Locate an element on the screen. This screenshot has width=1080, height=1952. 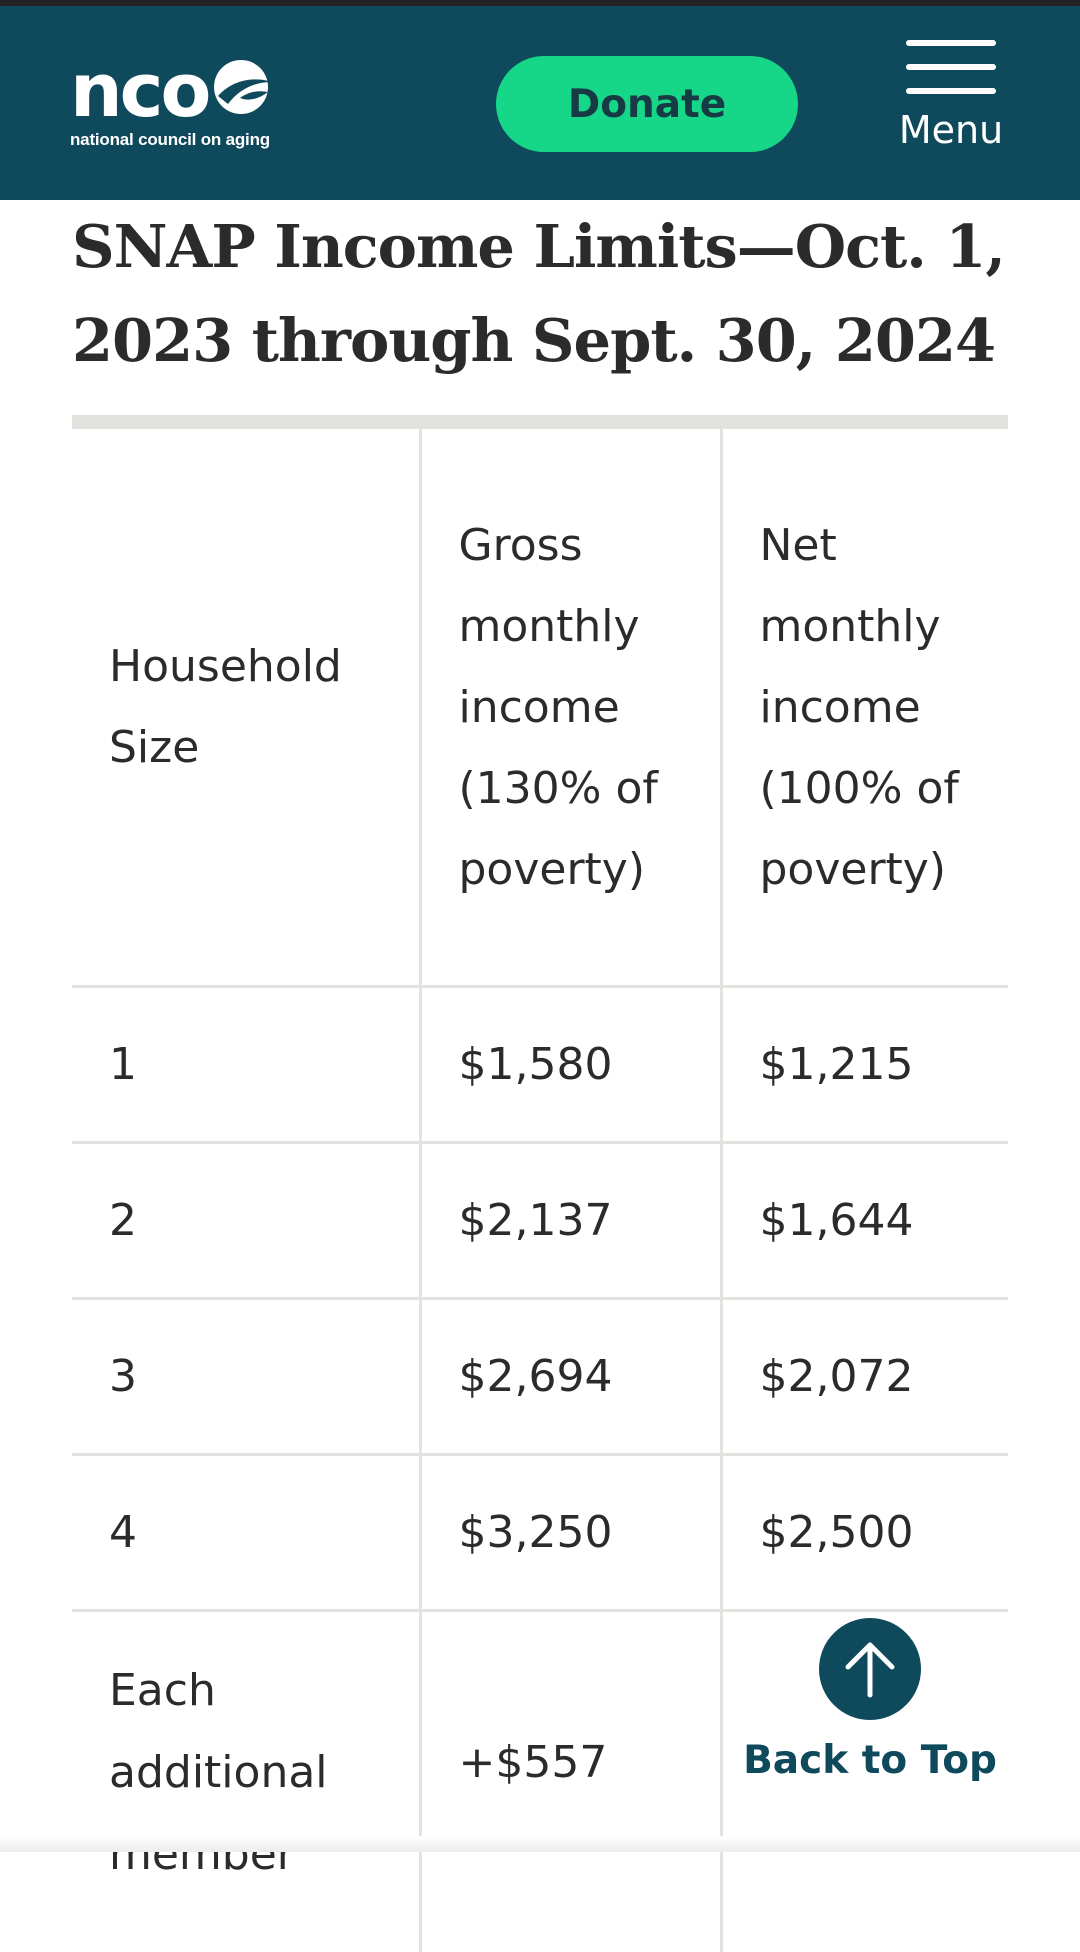
cell-gross-income: +$557 is located at coordinates (570, 1781).